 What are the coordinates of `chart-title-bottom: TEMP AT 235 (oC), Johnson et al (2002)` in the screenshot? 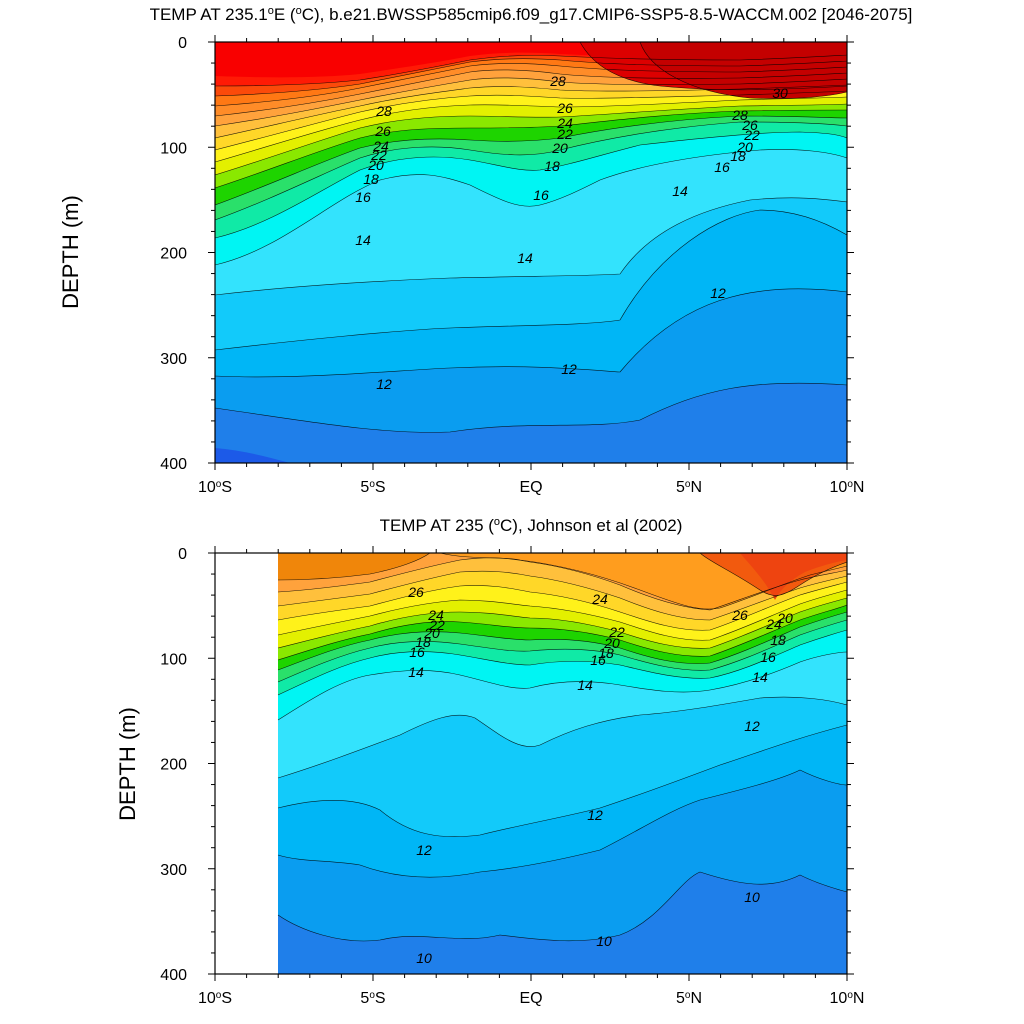 It's located at (531, 525).